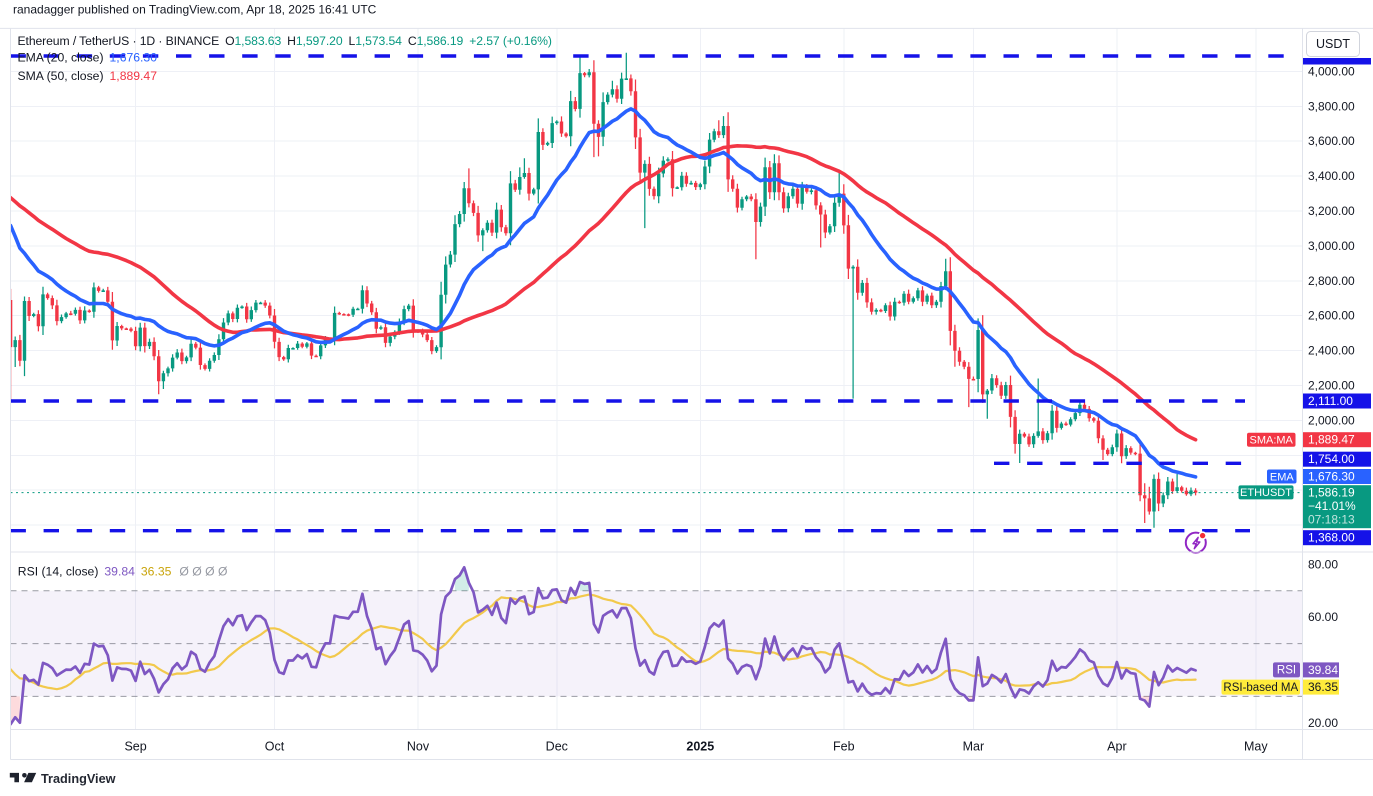 The width and height of the screenshot is (1373, 796). What do you see at coordinates (1271, 441) in the screenshot?
I see `svg-text: SMA:MA` at bounding box center [1271, 441].